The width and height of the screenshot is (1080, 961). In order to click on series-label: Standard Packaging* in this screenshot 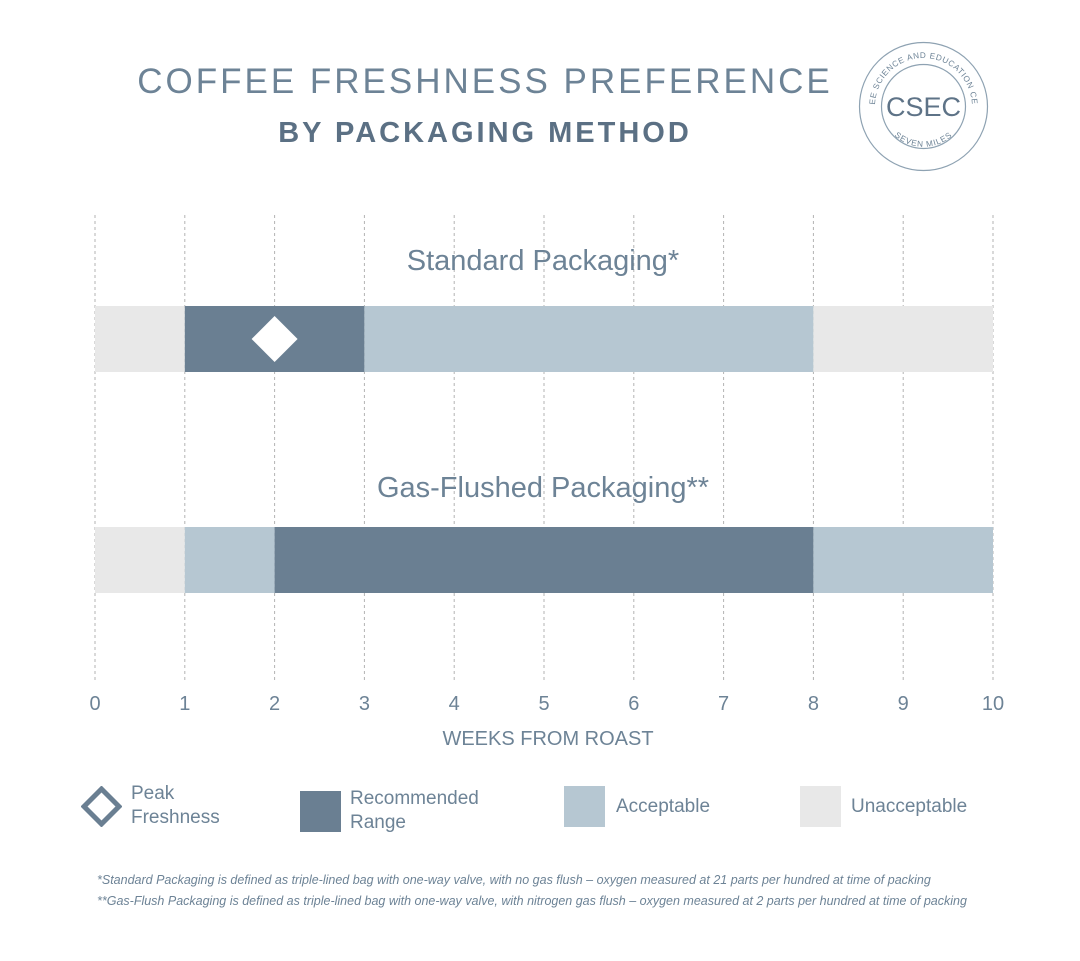, I will do `click(543, 261)`.